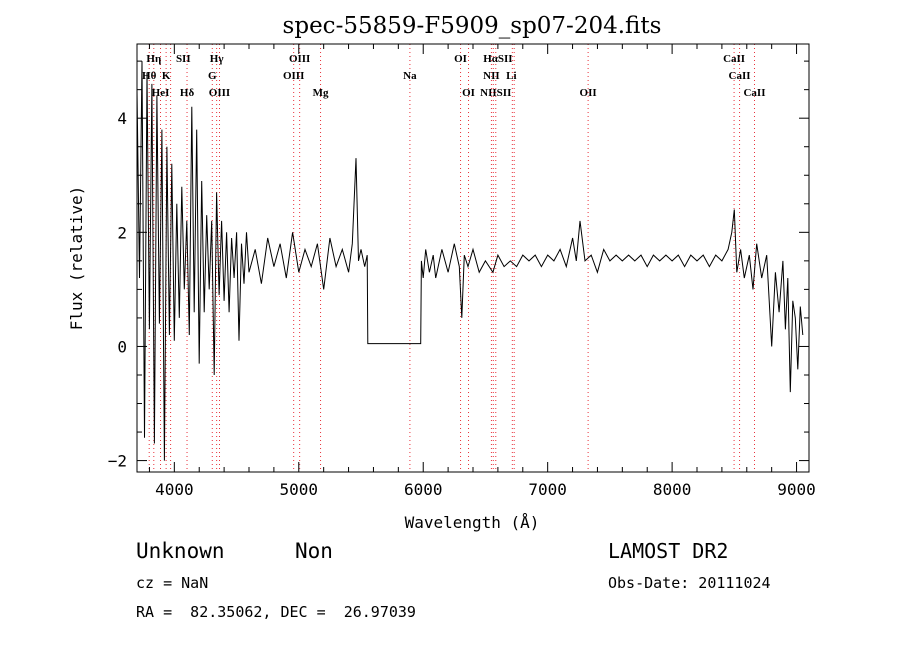 This screenshot has height=650, width=900. What do you see at coordinates (472, 26) in the screenshot?
I see `chart-title: spec-55859-F5909_sp07-204.fits` at bounding box center [472, 26].